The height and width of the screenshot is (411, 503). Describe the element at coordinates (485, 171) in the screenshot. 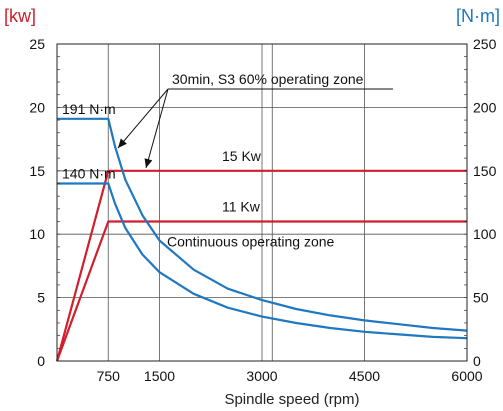

I see `y-right-tick-label: 150` at that location.